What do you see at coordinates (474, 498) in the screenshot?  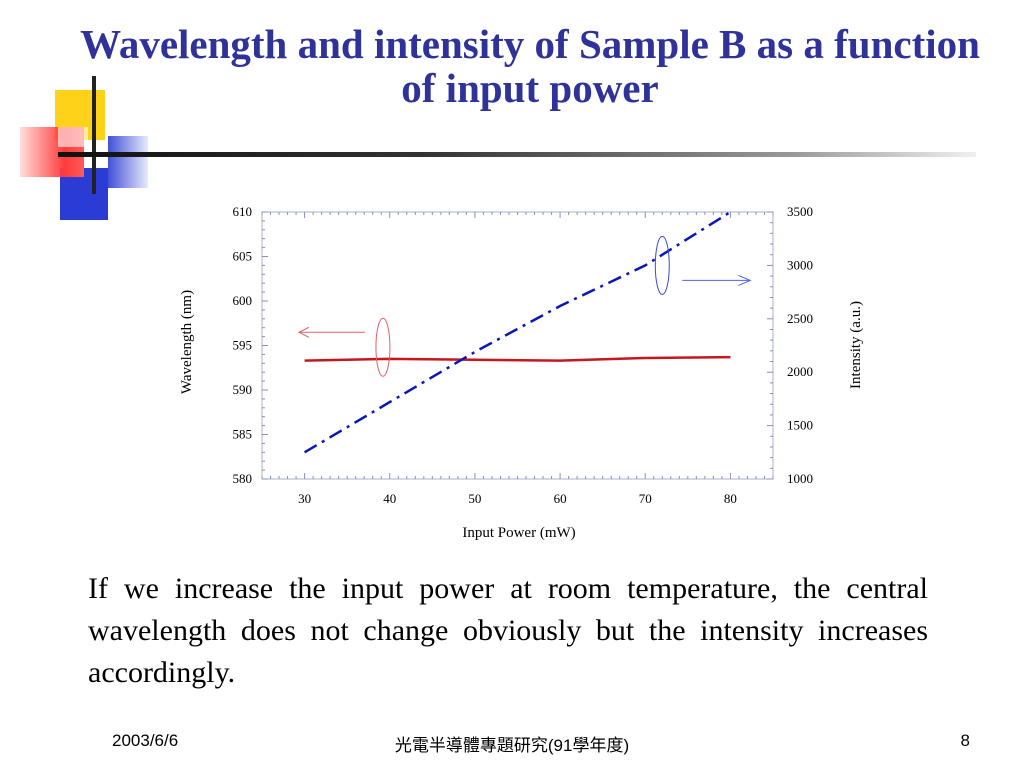 I see `x-tick-label: 50` at bounding box center [474, 498].